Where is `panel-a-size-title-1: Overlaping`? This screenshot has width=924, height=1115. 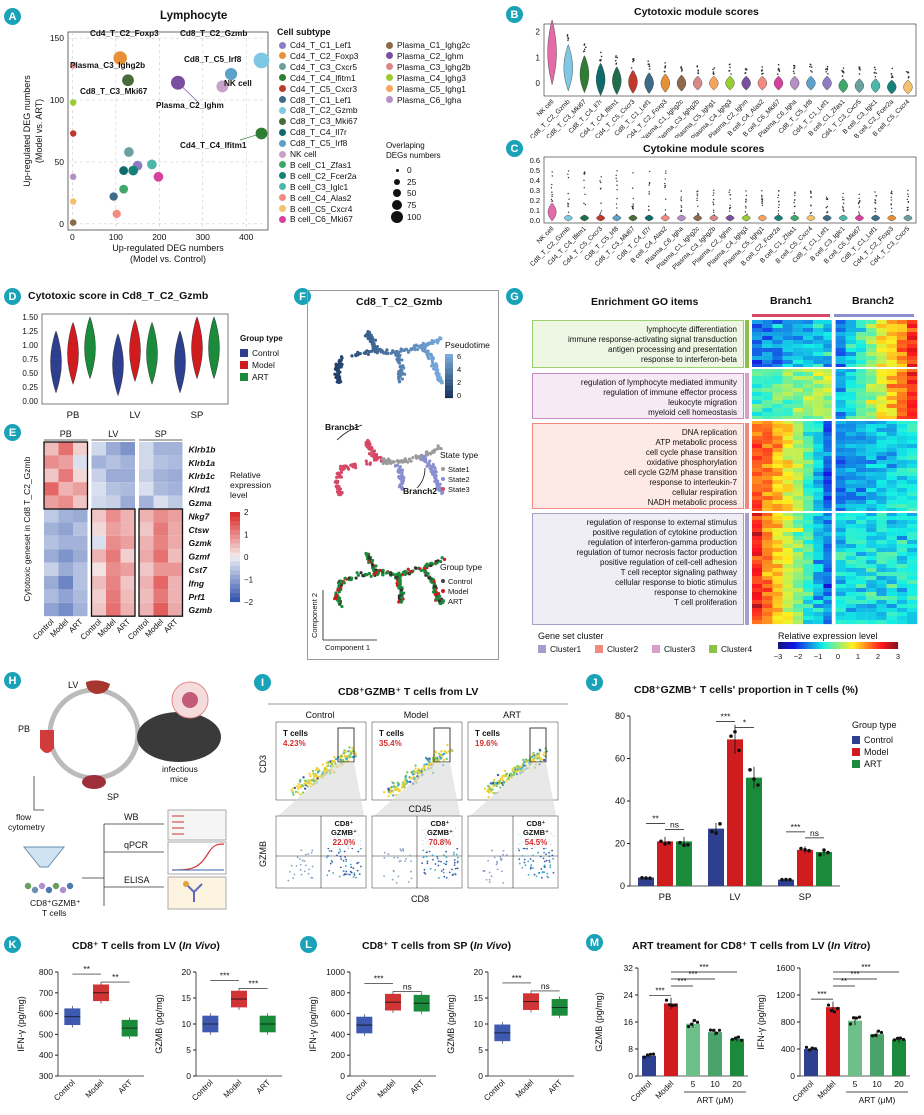
panel-a-size-title-1: Overlaping is located at coordinates (405, 145).